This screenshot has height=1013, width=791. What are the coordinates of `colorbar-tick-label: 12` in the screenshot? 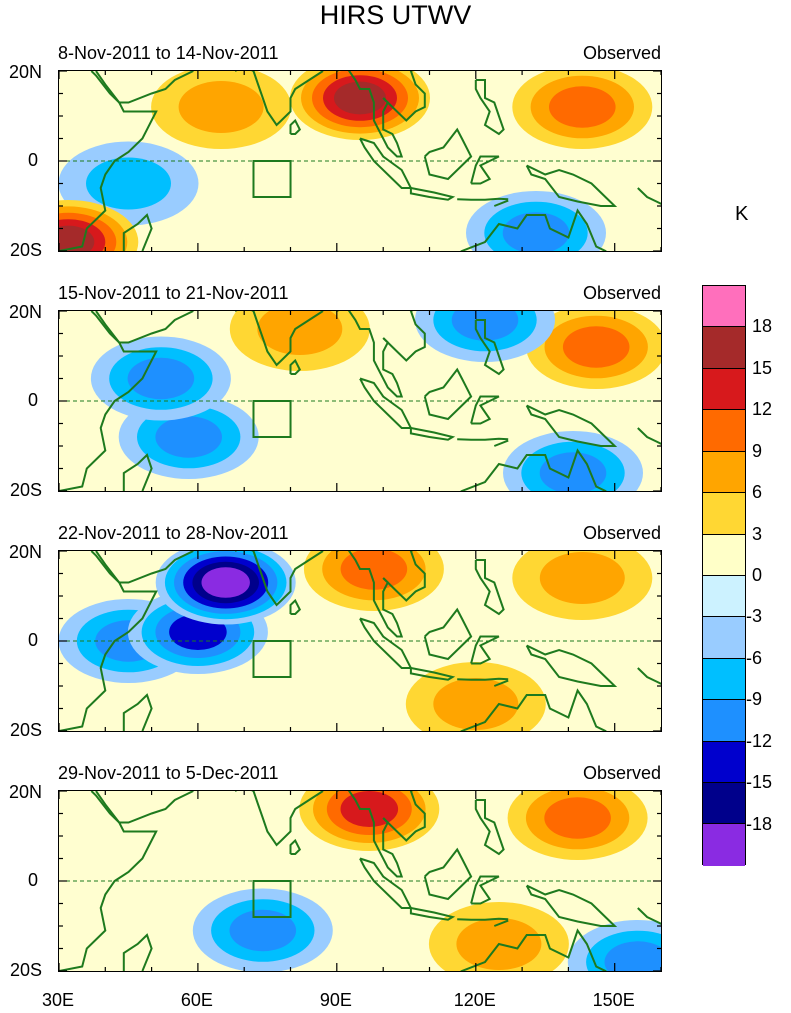 It's located at (762, 409).